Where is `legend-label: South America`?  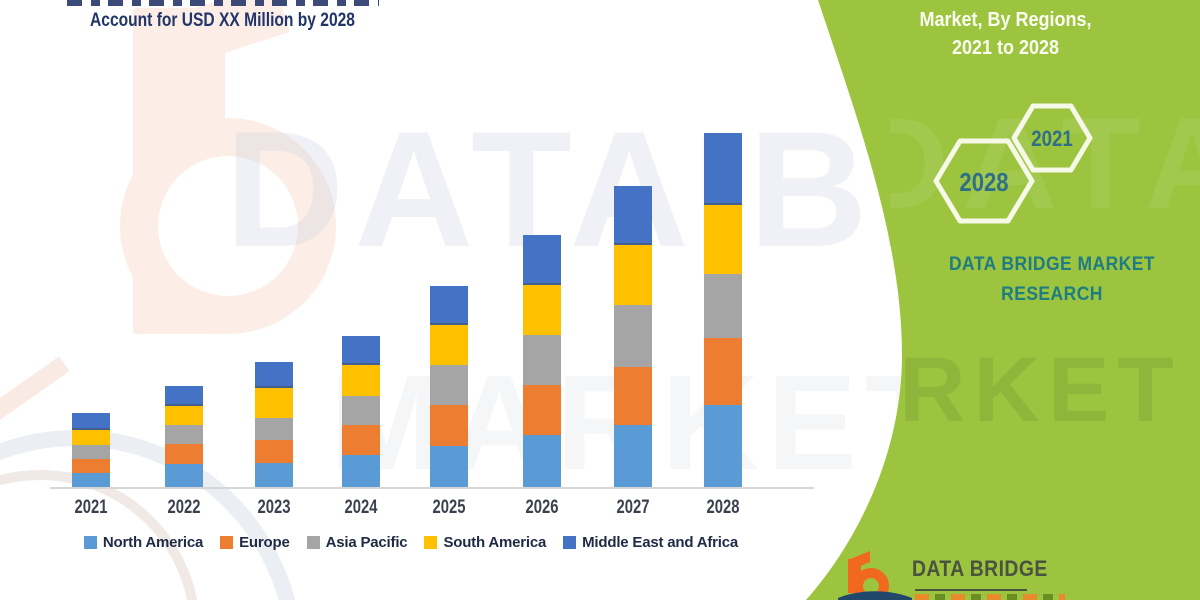
legend-label: South America is located at coordinates (495, 542).